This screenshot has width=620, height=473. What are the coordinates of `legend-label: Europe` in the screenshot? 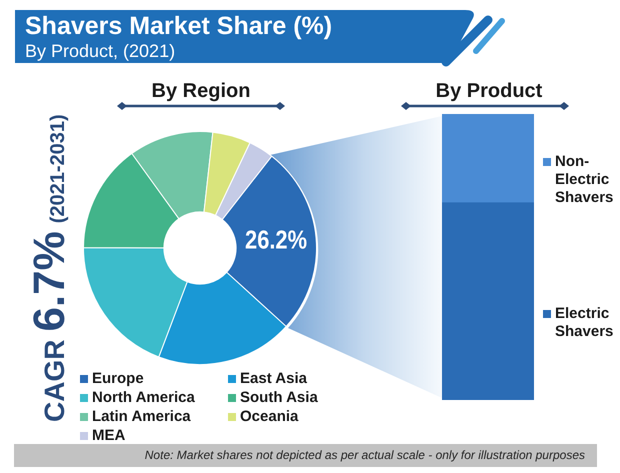 It's located at (118, 378).